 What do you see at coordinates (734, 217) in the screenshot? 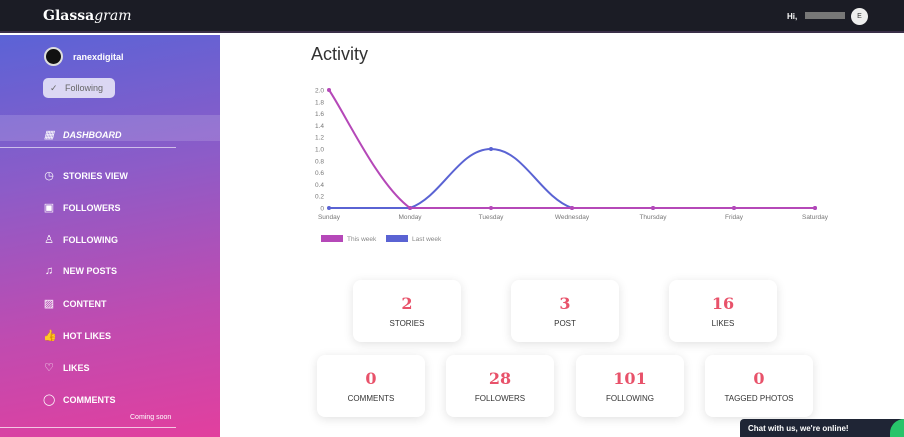
I see `x-tick-label: Friday` at bounding box center [734, 217].